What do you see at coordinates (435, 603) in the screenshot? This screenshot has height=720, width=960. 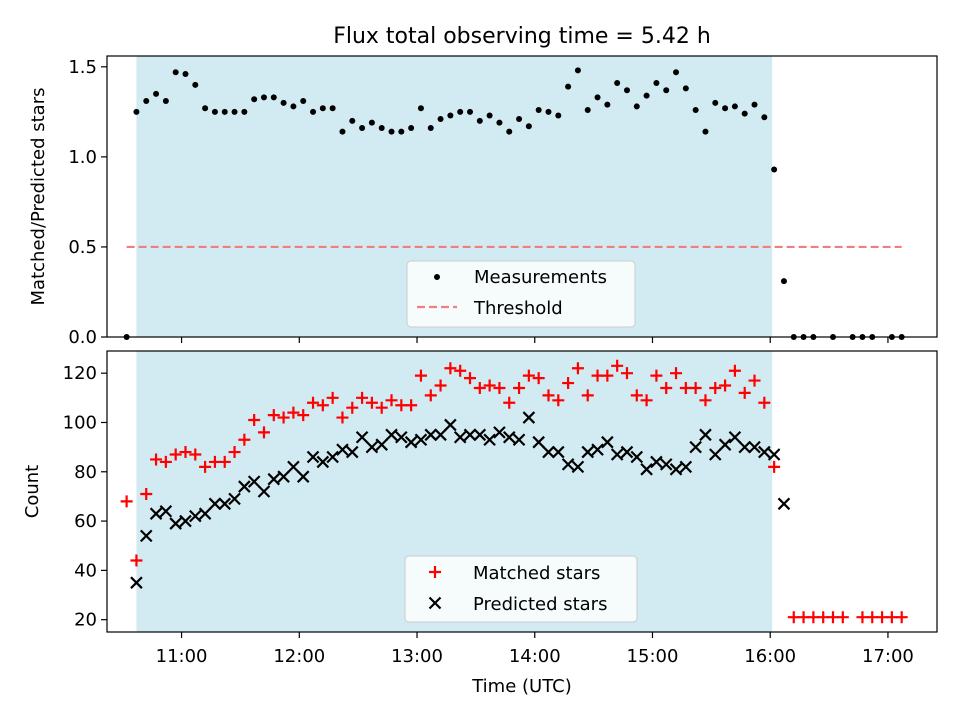 I see `legend-predicted-marker` at bounding box center [435, 603].